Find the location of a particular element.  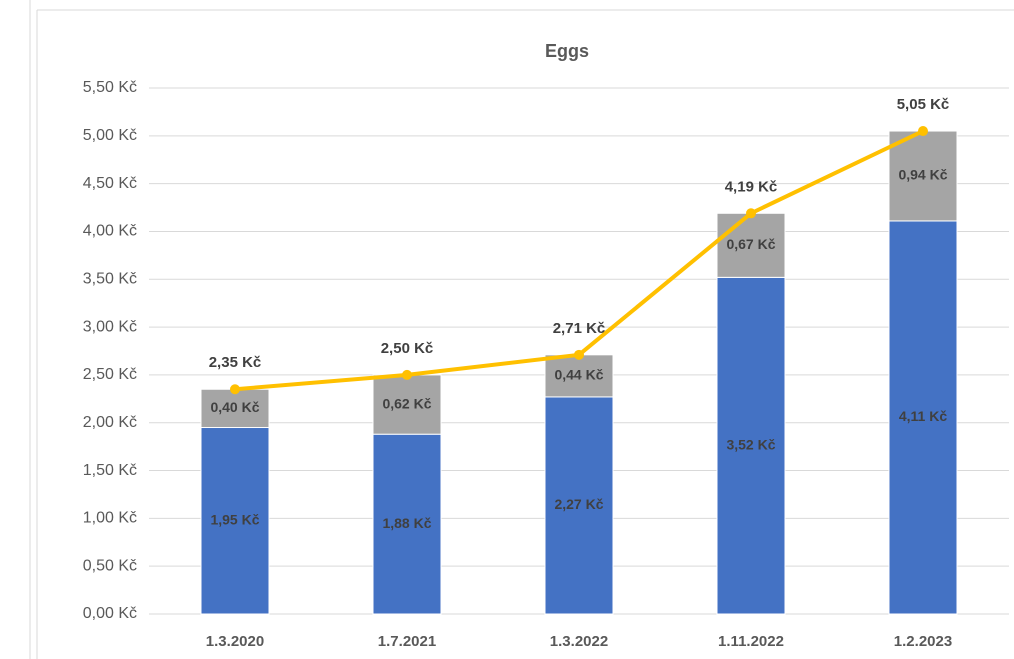

line-value-label: 4,19 Kč is located at coordinates (751, 186).